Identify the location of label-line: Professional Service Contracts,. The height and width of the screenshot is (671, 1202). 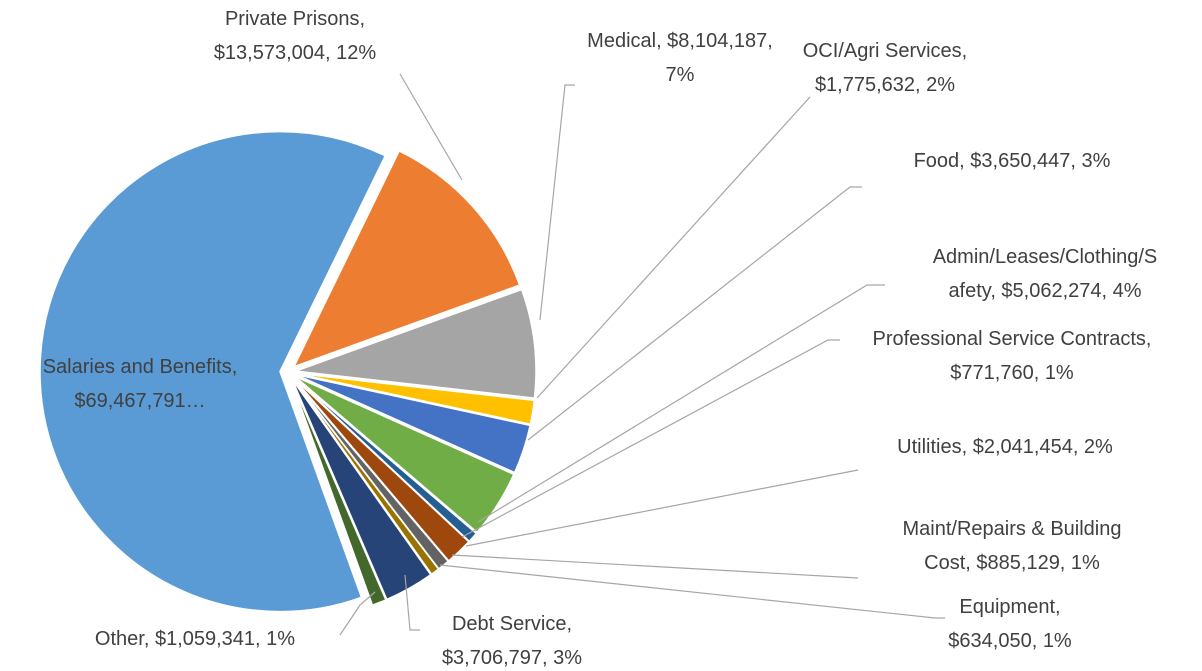
(1011, 339).